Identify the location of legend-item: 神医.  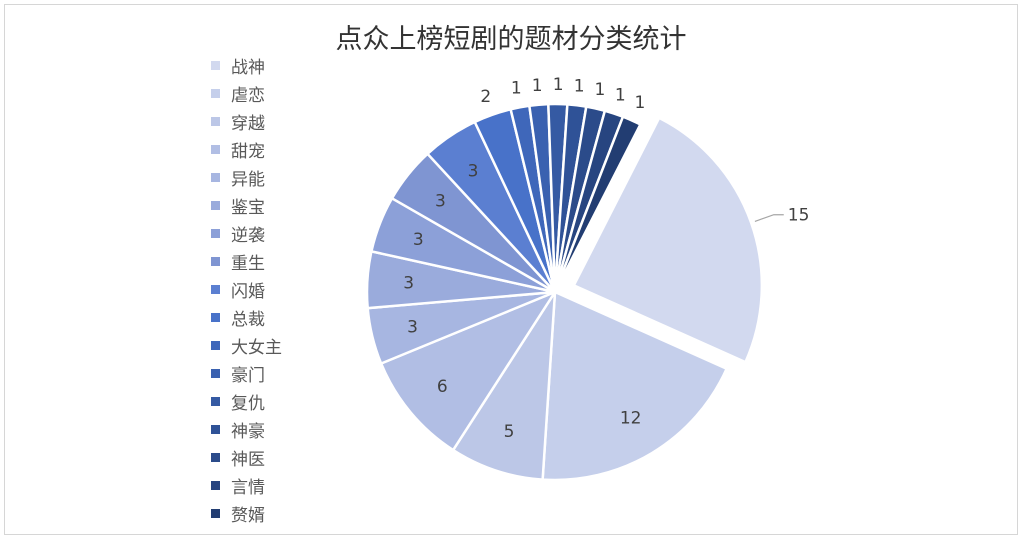
(276, 457).